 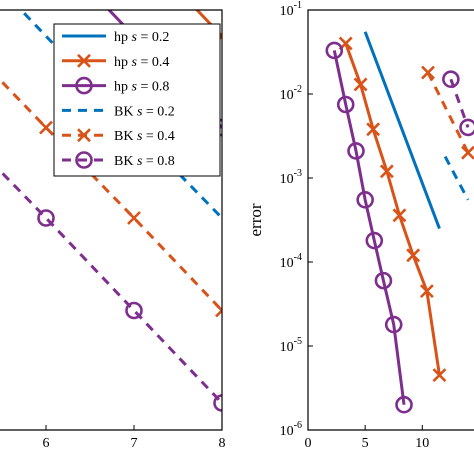 What do you see at coordinates (422, 443) in the screenshot?
I see `x-tick-label: 10` at bounding box center [422, 443].